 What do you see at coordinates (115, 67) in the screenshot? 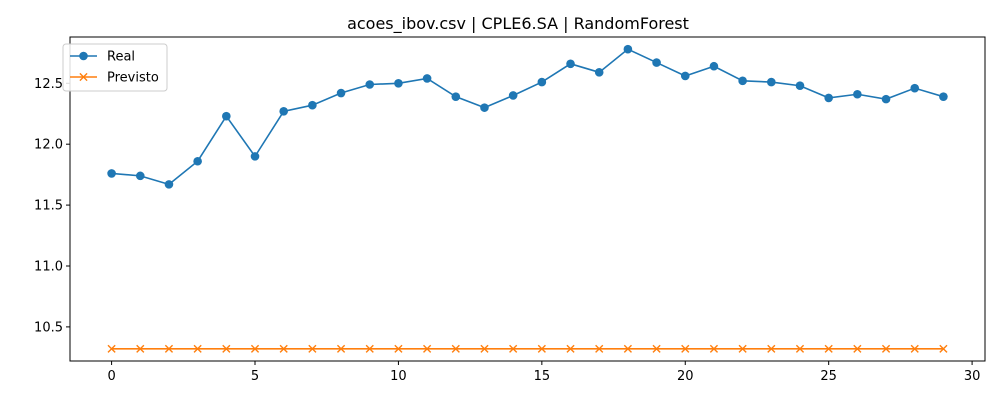
I see `legend: Real Previsto` at bounding box center [115, 67].